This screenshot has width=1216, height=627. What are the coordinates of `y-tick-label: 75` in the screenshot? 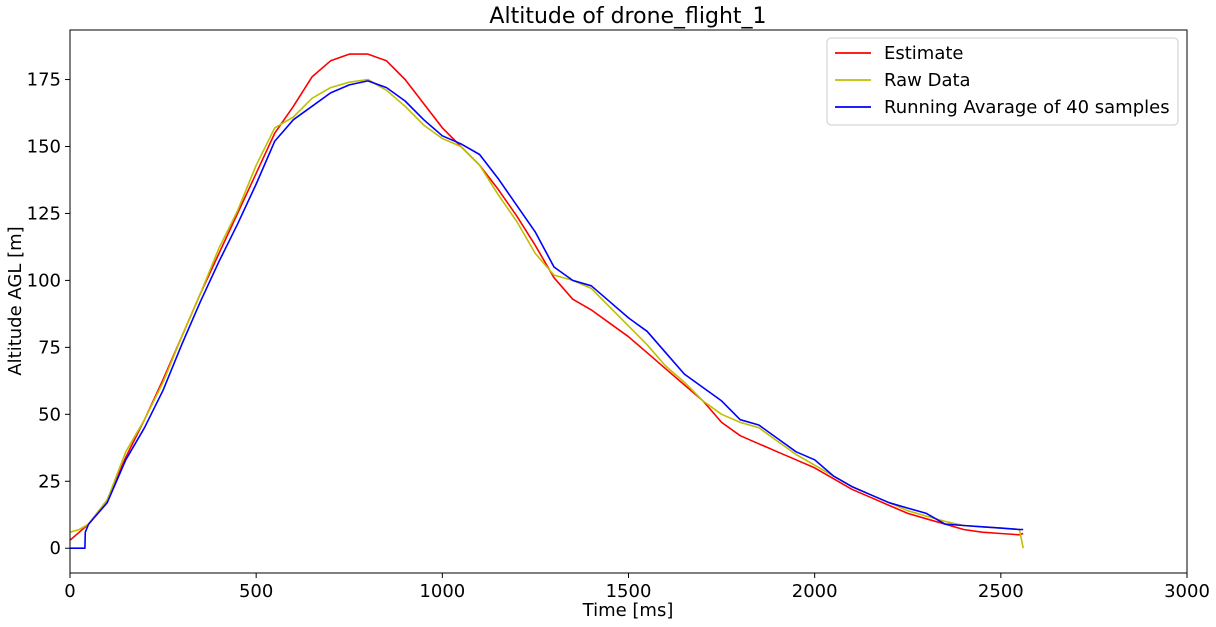 It's located at (49, 347).